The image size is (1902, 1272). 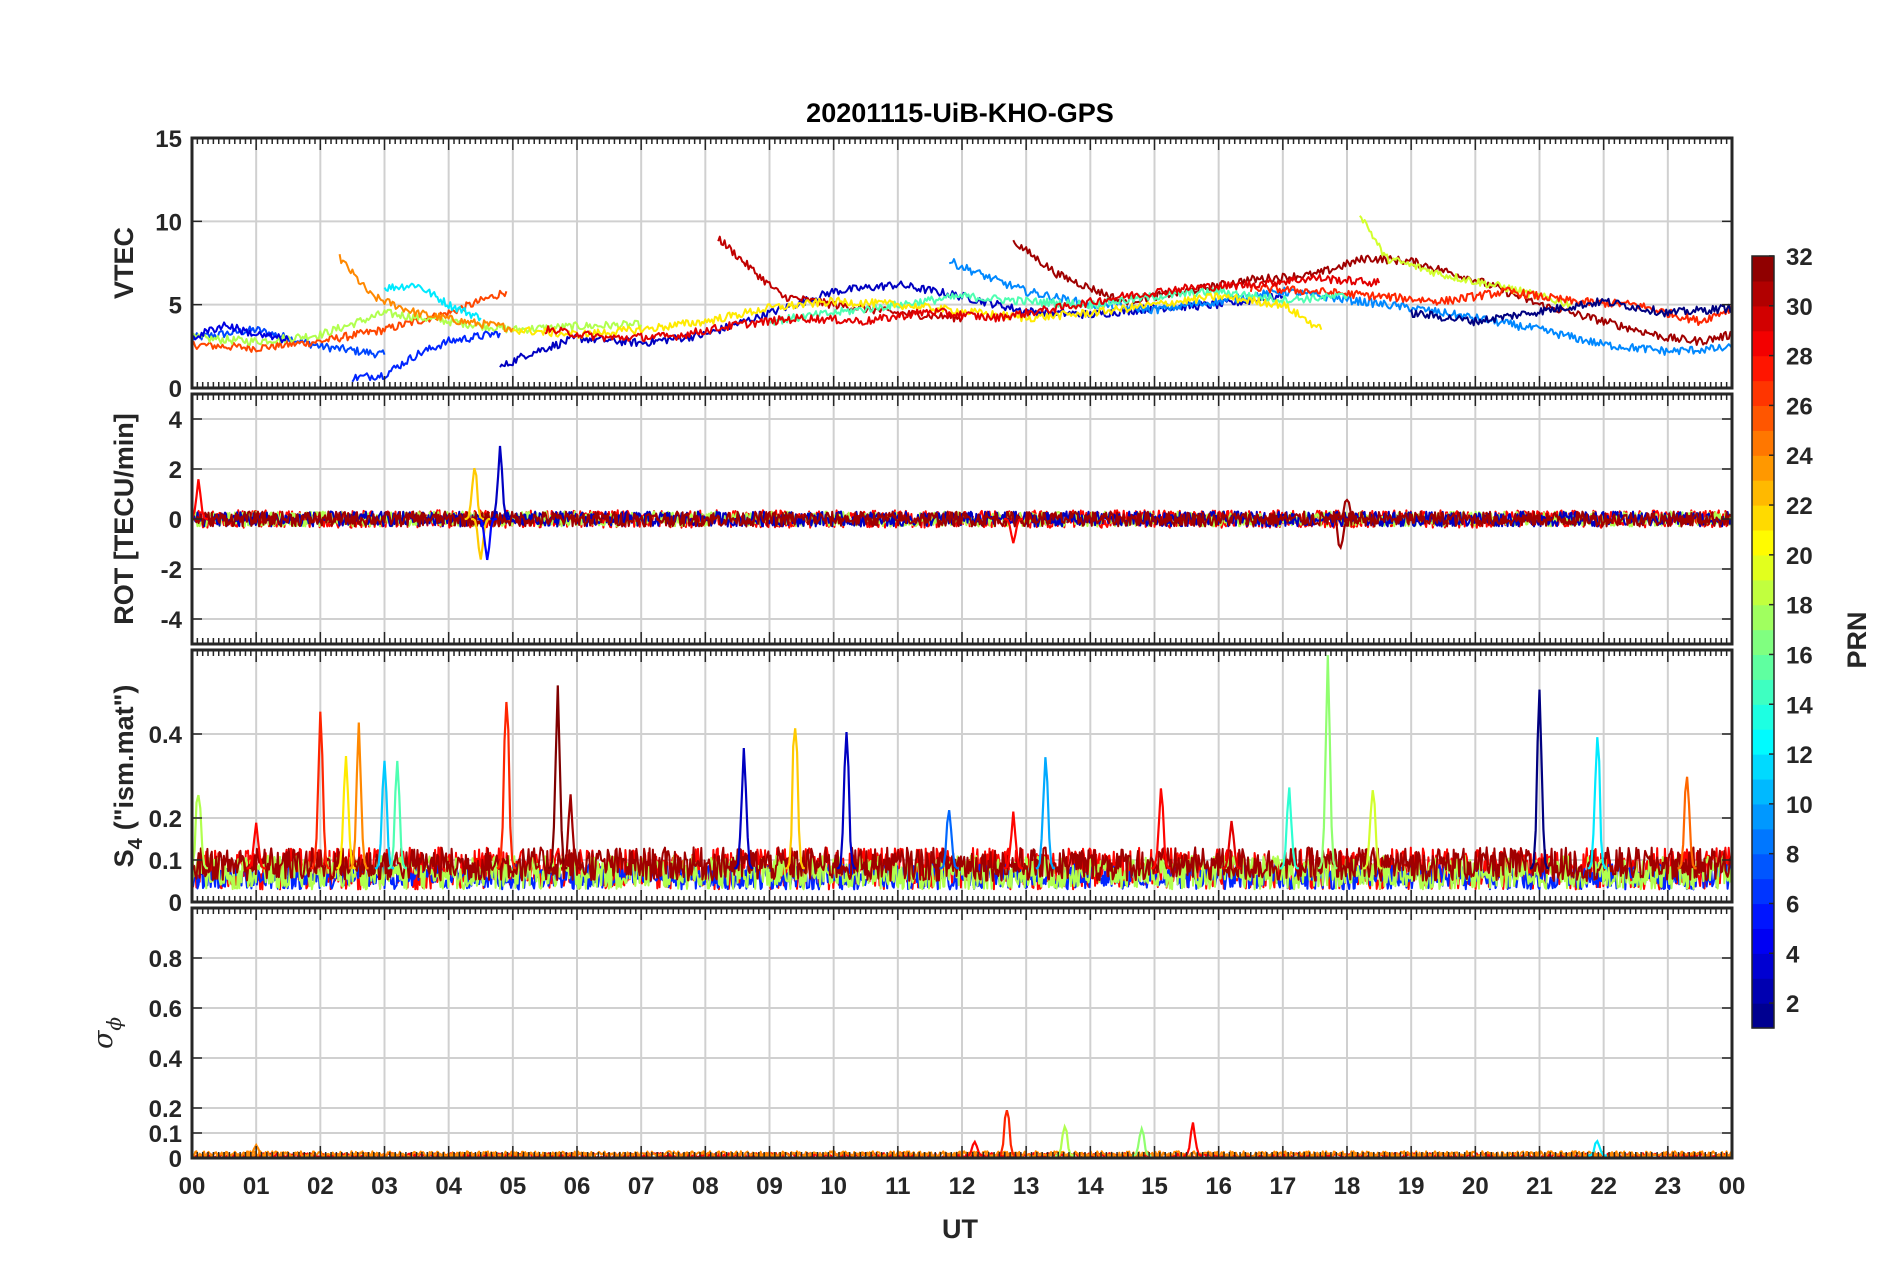 I want to click on colorbar-tick-label: 12, so click(x=1799, y=755).